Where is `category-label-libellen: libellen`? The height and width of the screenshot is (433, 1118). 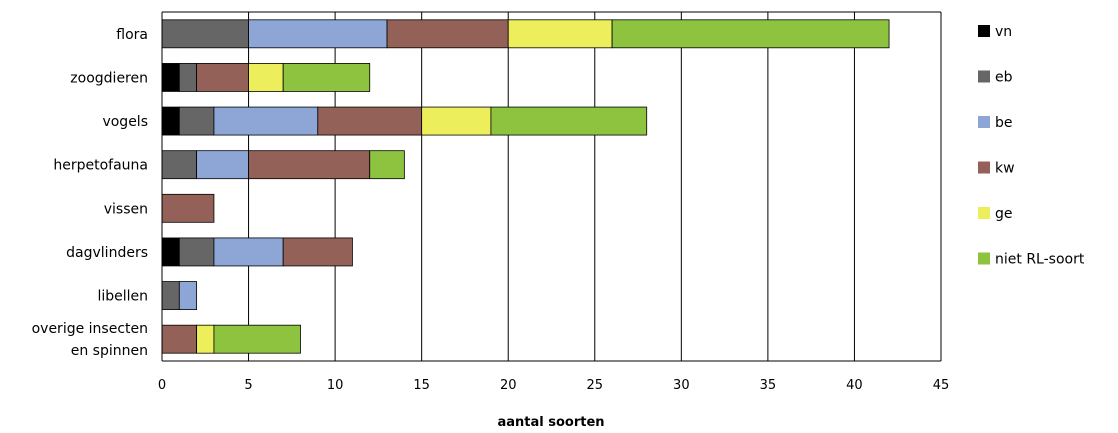
category-label-libellen: libellen is located at coordinates (122, 297).